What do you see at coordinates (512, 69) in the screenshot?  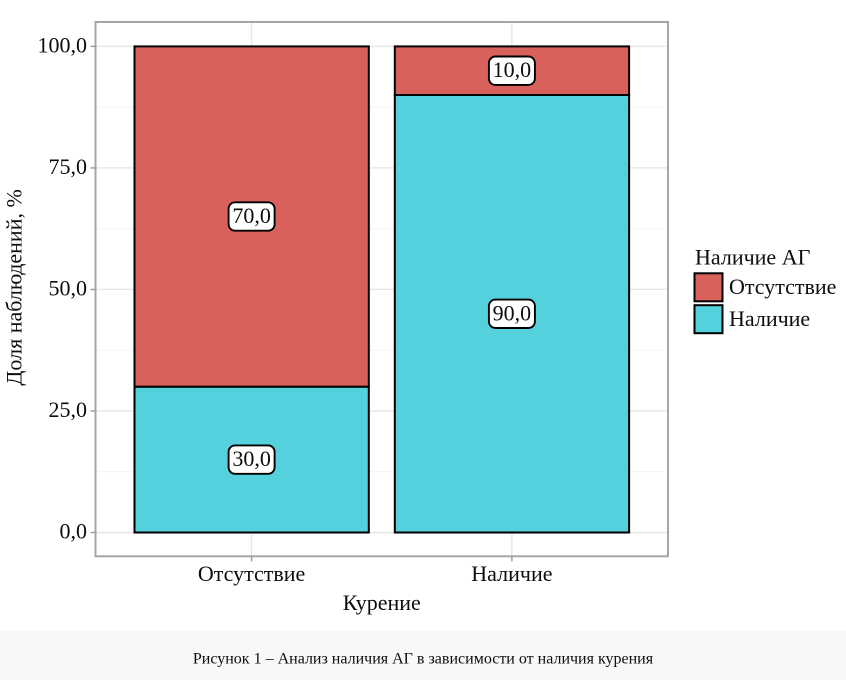 I see `svg-text: 10,0` at bounding box center [512, 69].